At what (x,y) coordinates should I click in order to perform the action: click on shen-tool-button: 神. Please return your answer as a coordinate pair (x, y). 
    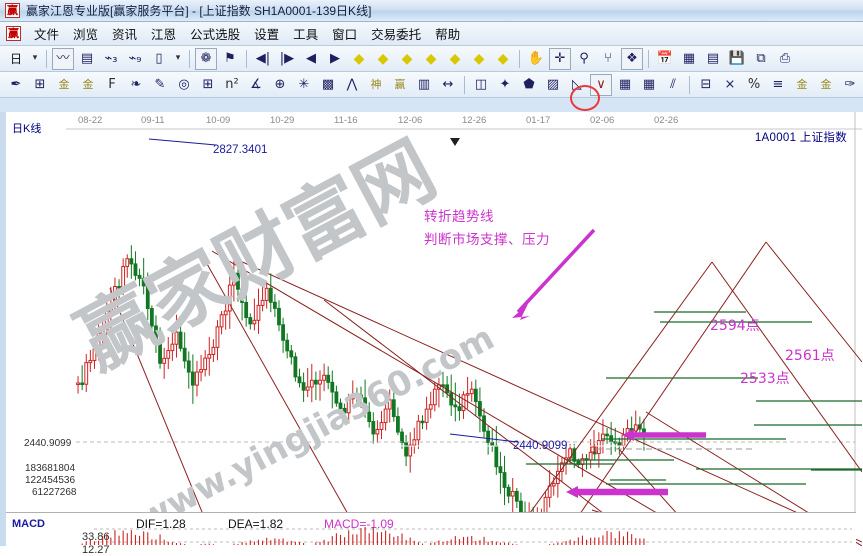
    Looking at the image, I should click on (376, 85).